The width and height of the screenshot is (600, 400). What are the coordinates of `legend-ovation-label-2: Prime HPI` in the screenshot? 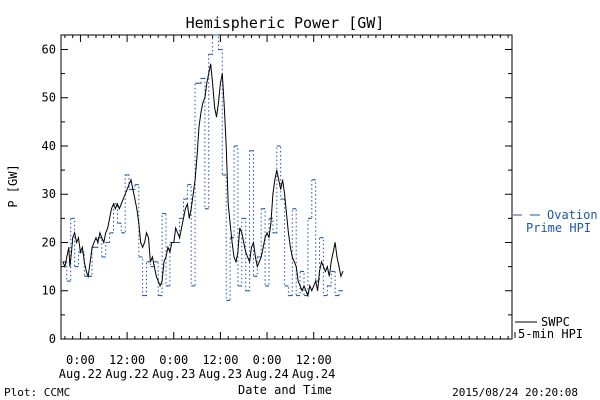 It's located at (558, 228).